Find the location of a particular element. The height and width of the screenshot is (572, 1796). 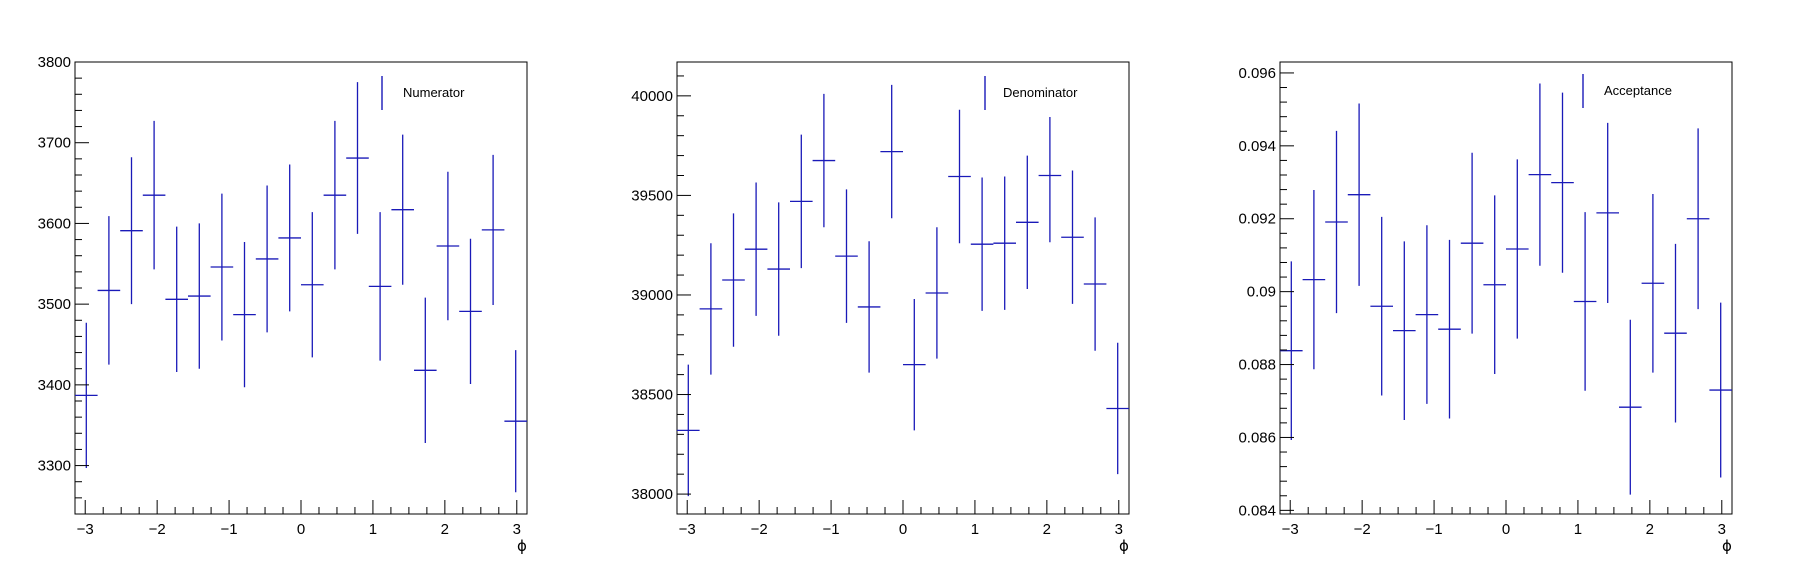

denominator-y-tick-label: 38000 is located at coordinates (652, 494).